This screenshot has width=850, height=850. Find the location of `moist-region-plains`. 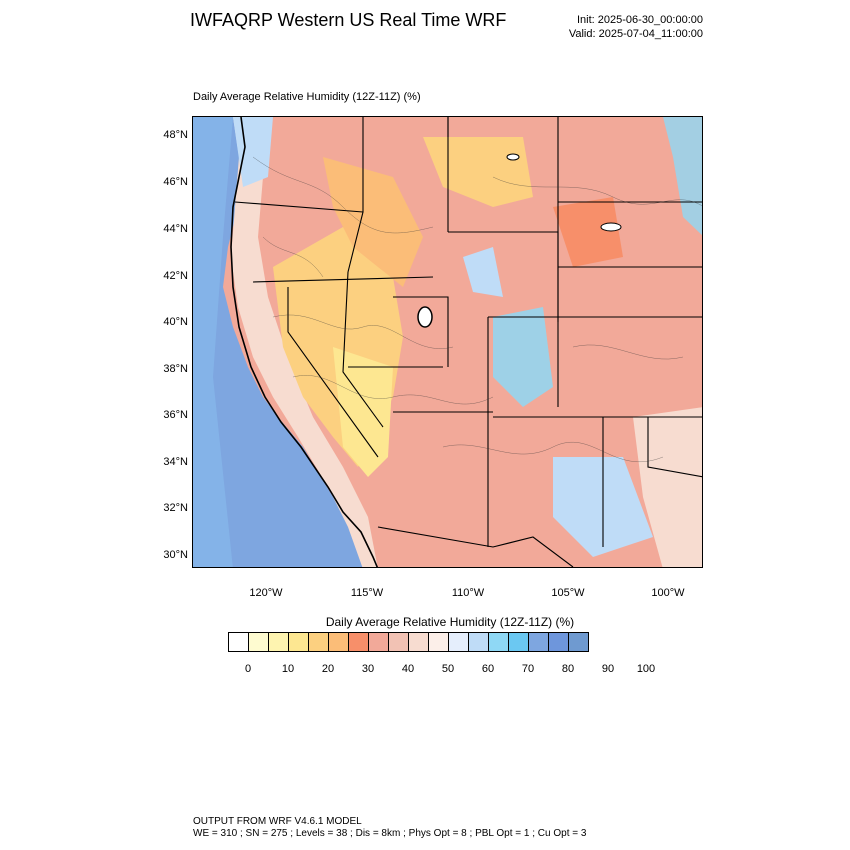

moist-region-plains is located at coordinates (667, 487).